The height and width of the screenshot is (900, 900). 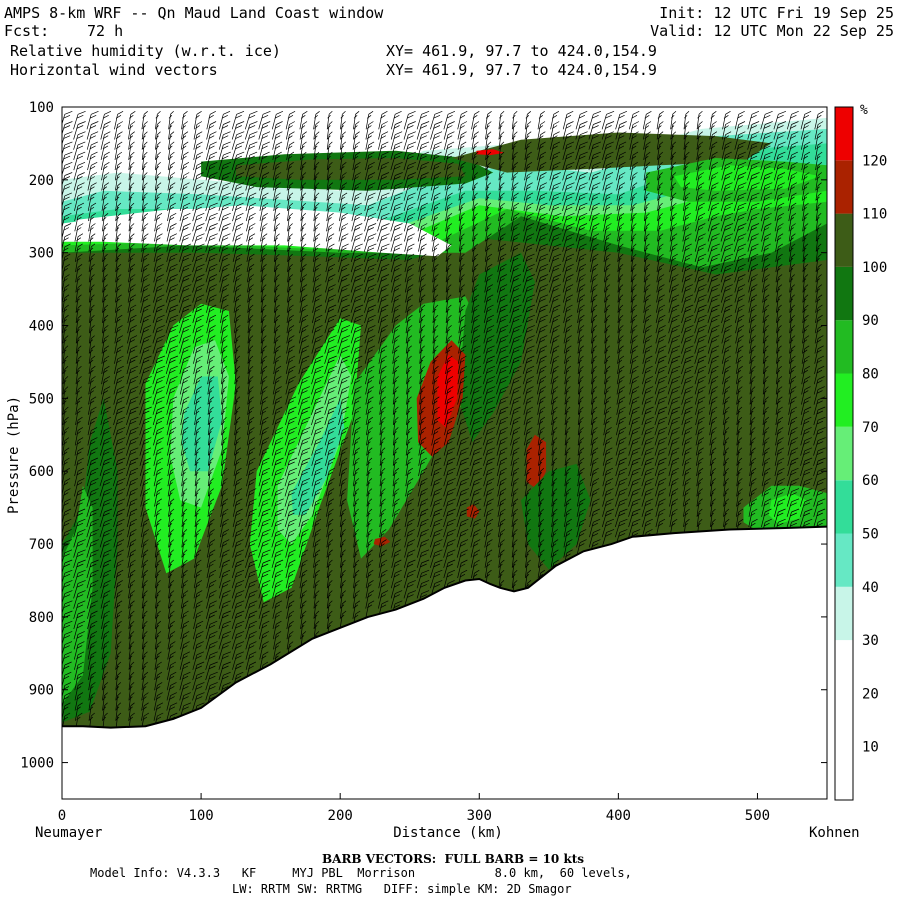 What do you see at coordinates (541, 548) in the screenshot?
I see `wind-barb-1959` at bounding box center [541, 548].